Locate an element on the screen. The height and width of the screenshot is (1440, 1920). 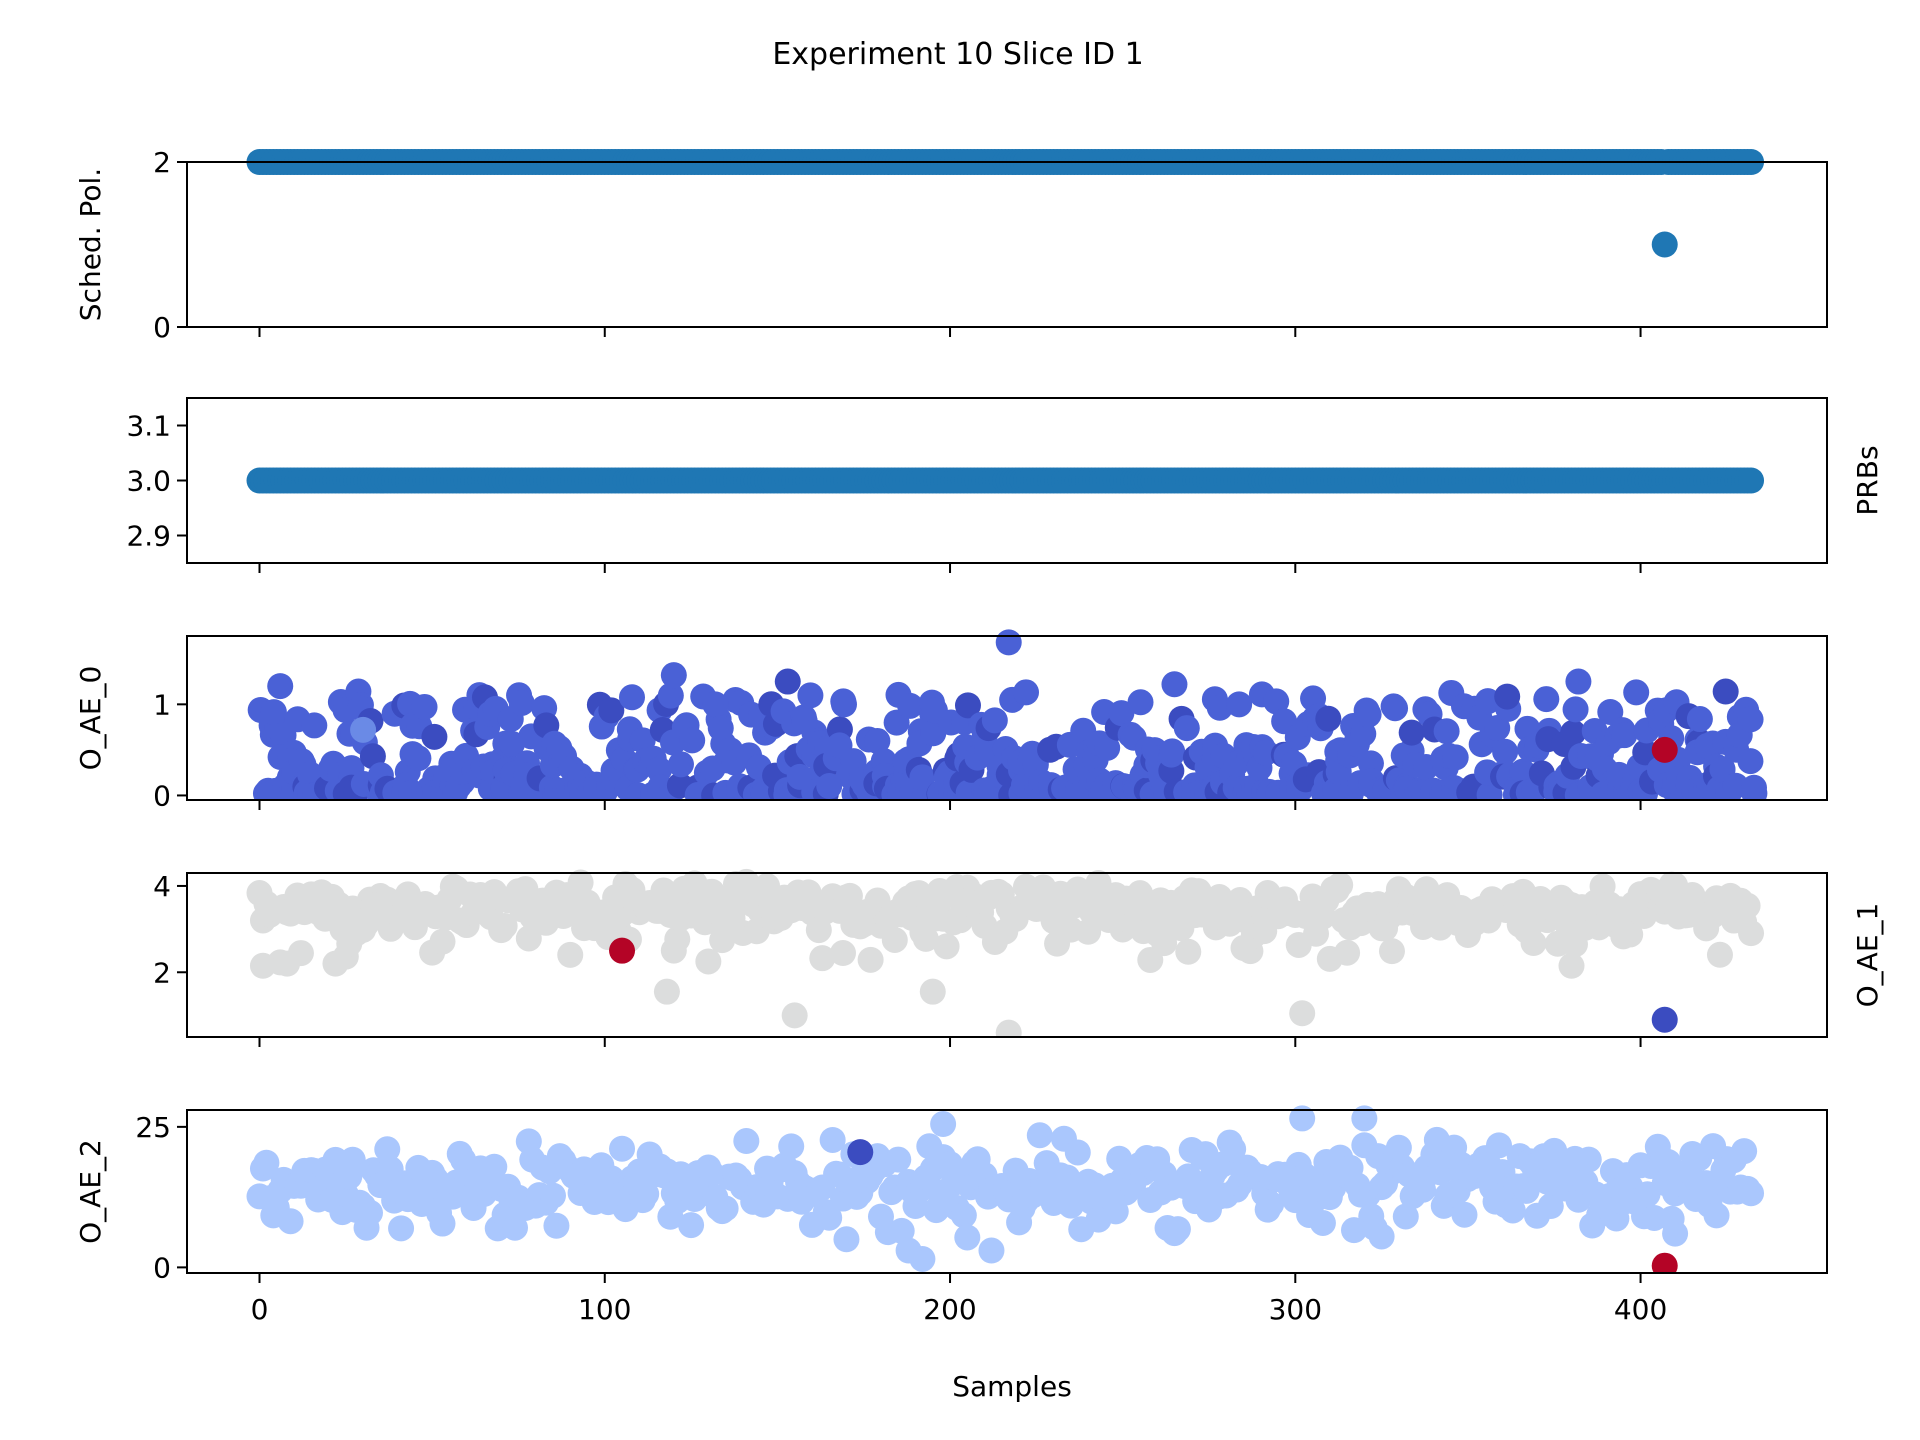
x-tick-label: 100 is located at coordinates (604, 1309).